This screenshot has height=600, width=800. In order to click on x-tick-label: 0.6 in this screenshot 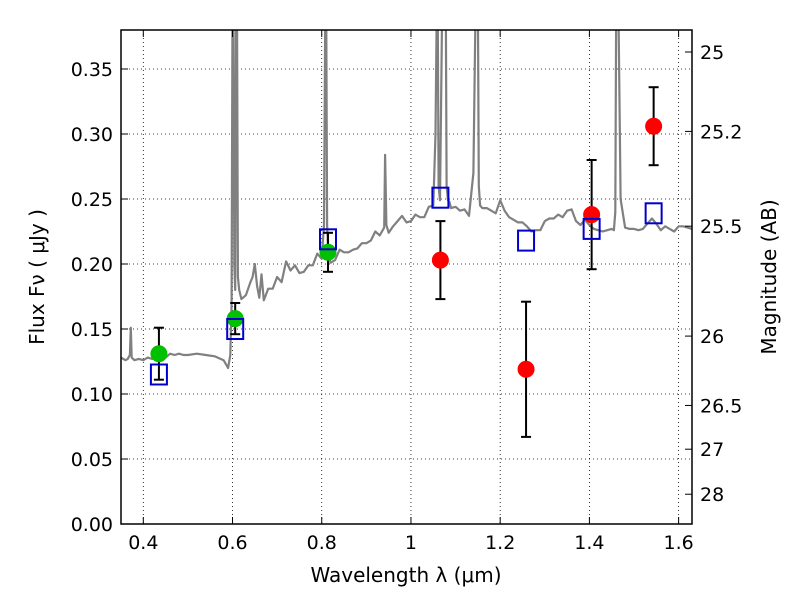, I will do `click(232, 543)`.